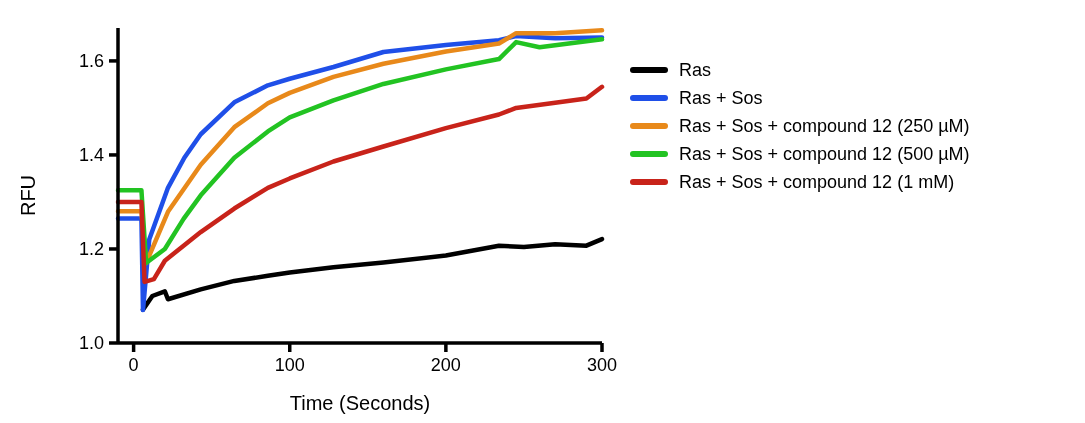 The width and height of the screenshot is (1085, 423). What do you see at coordinates (824, 126) in the screenshot?
I see `legend-label: Ras + Sos + compound 12 (250 µM)` at bounding box center [824, 126].